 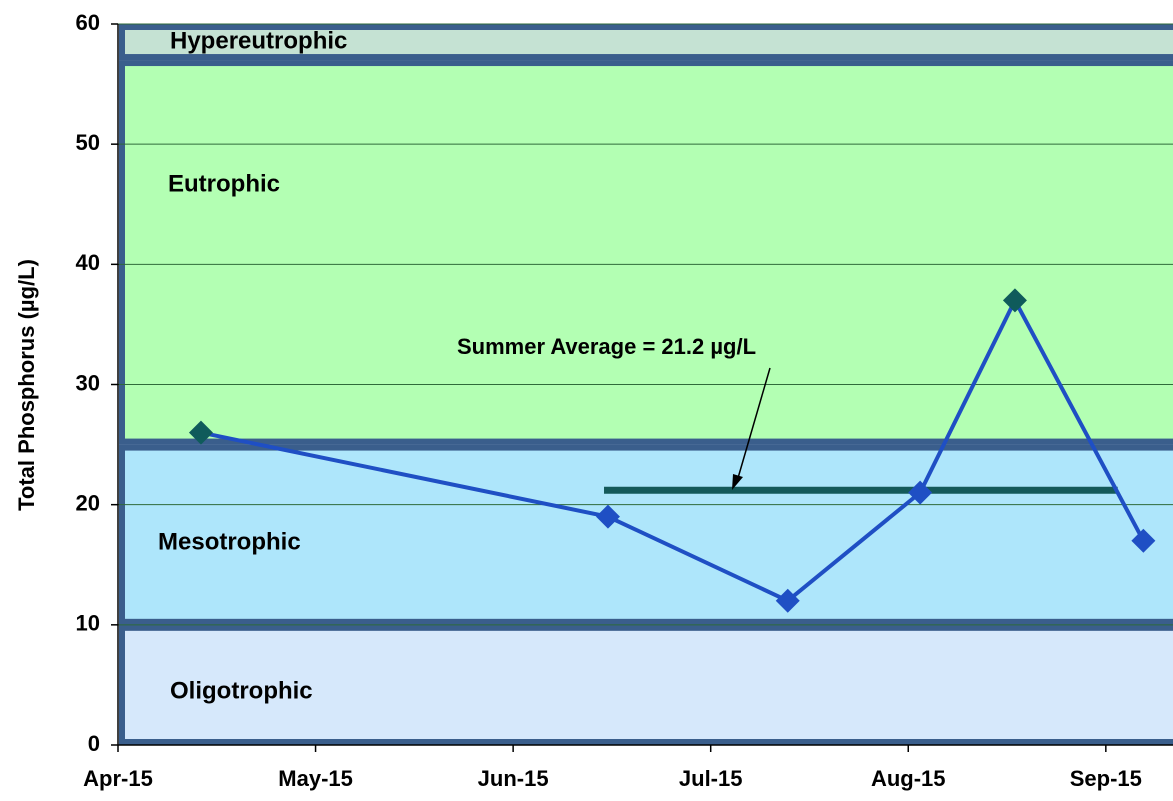 I want to click on y-tick-label: 60, so click(x=88, y=22).